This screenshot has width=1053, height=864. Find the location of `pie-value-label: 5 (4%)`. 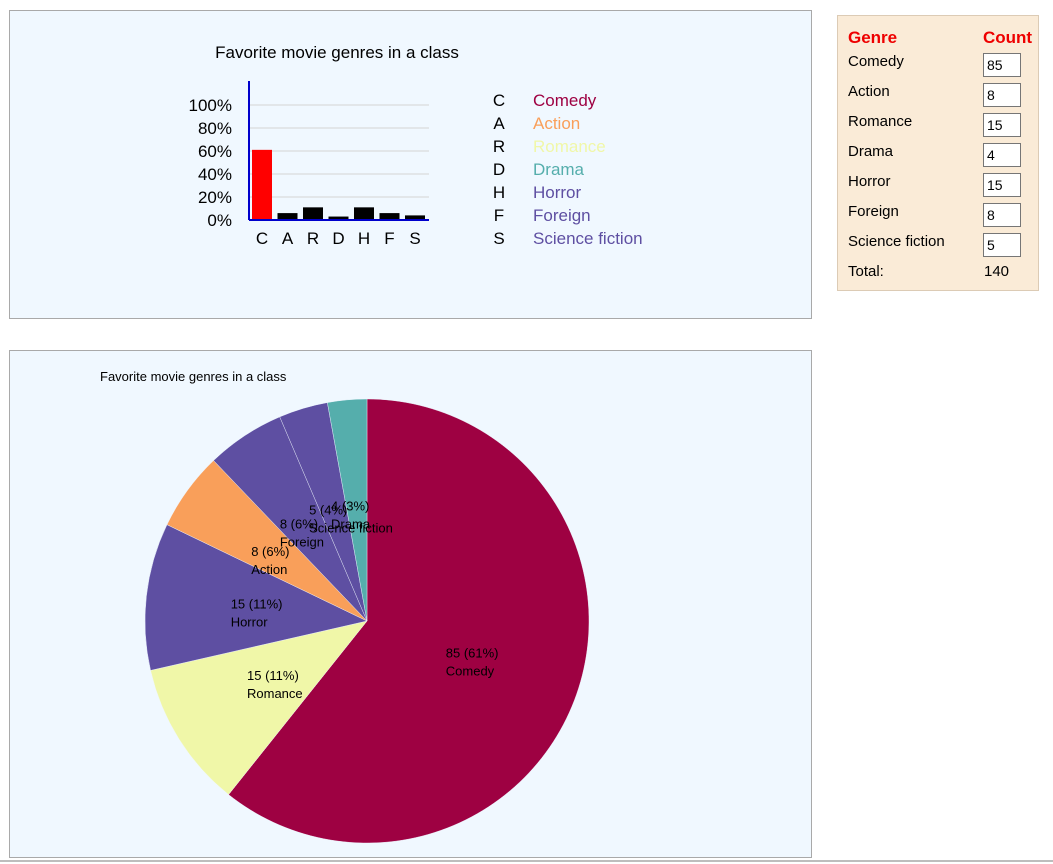

pie-value-label: 5 (4%) is located at coordinates (328, 510).